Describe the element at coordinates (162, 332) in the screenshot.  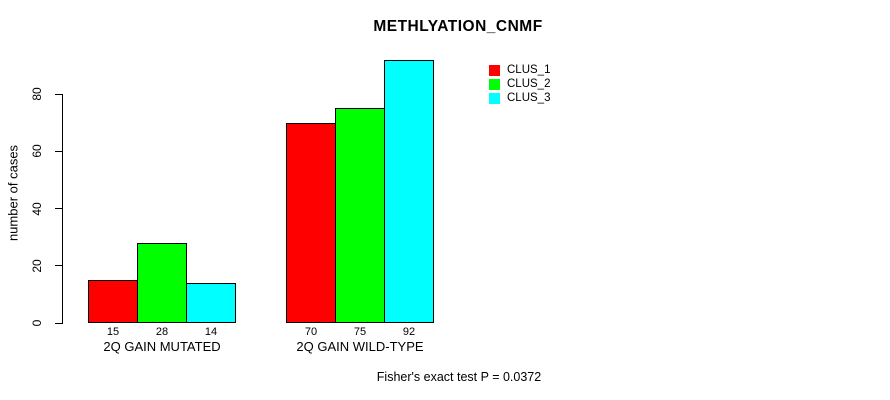
I see `bar-value-label: 28` at that location.